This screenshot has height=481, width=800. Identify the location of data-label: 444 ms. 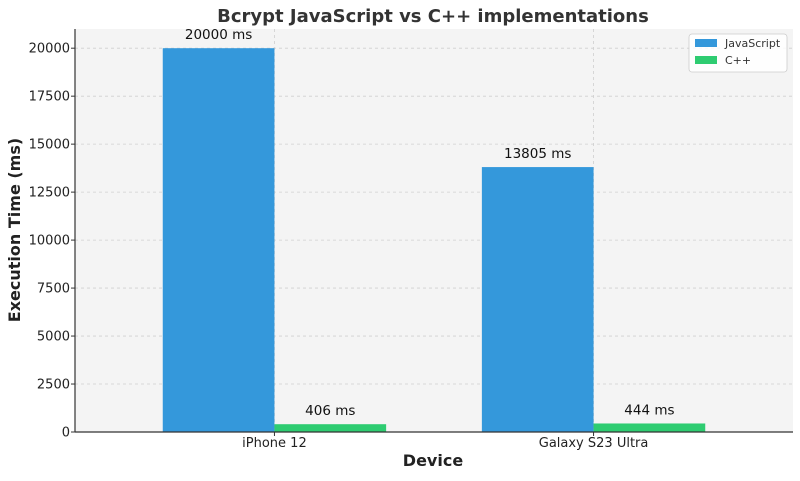
(649, 410).